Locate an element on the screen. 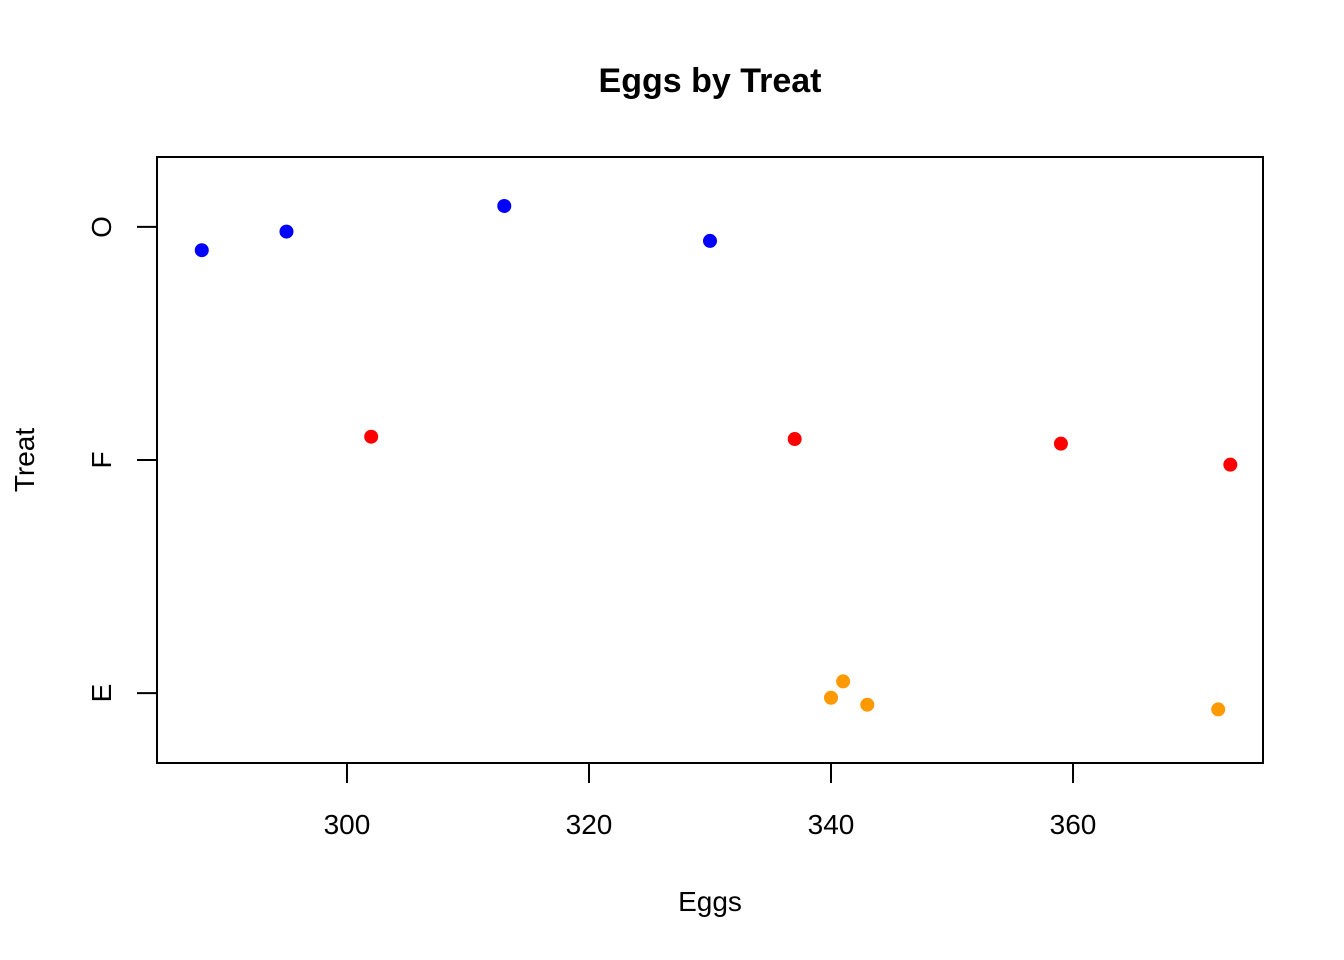 This screenshot has height=960, width=1344. x-tick-label: 300 is located at coordinates (347, 824).